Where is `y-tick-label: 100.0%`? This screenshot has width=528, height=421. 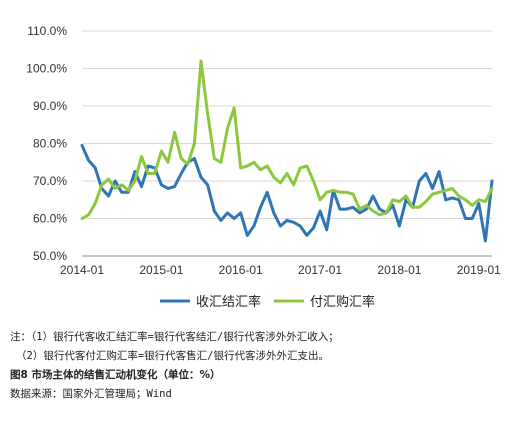
y-tick-label: 100.0% is located at coordinates (46, 69).